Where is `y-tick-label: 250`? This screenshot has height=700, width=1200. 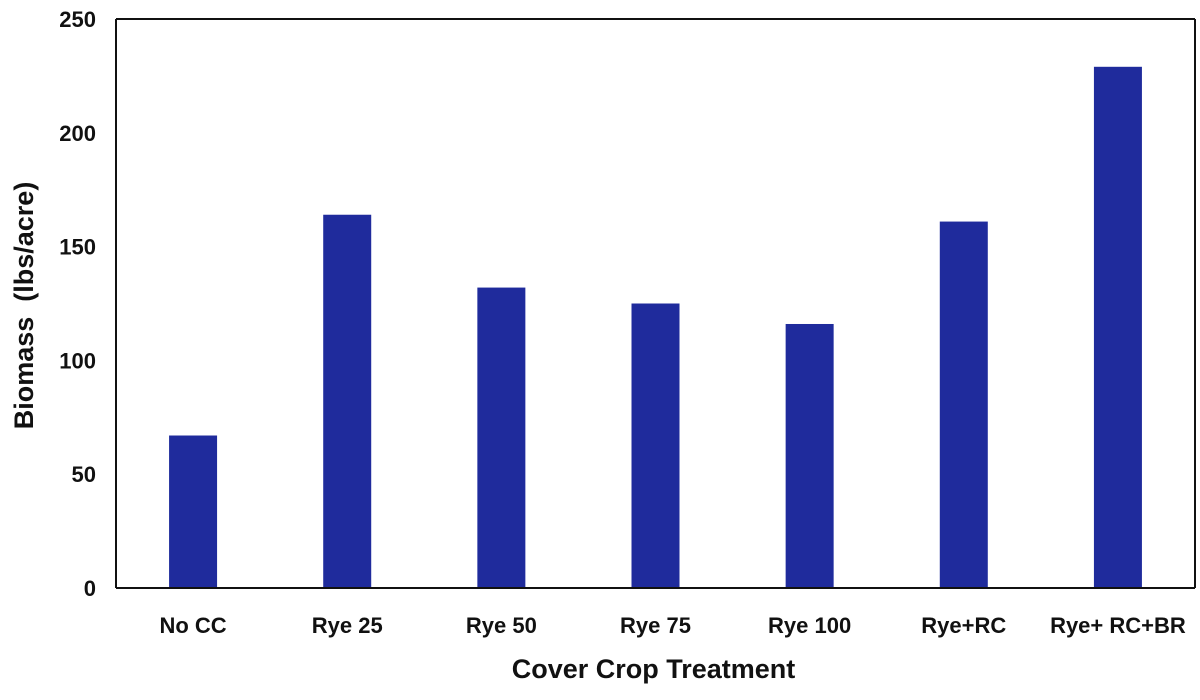
y-tick-label: 250 is located at coordinates (77, 19).